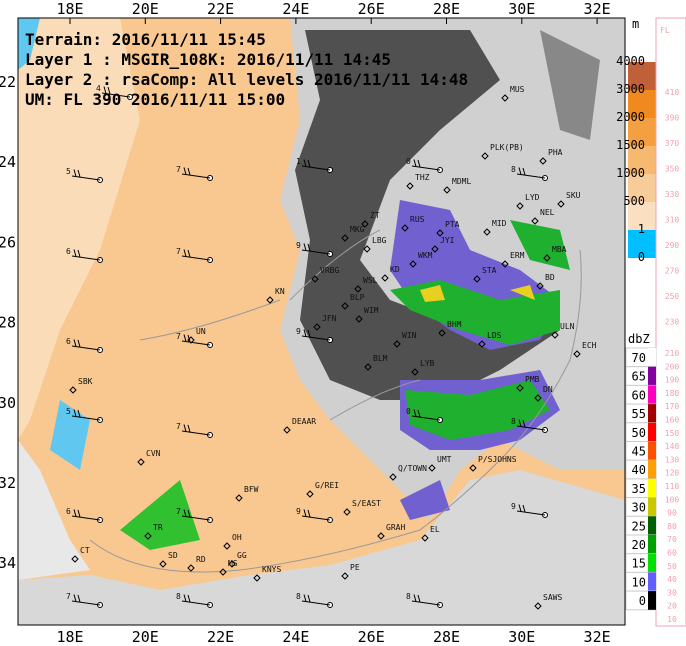  What do you see at coordinates (68, 341) in the screenshot?
I see `barb-number: 6` at bounding box center [68, 341].